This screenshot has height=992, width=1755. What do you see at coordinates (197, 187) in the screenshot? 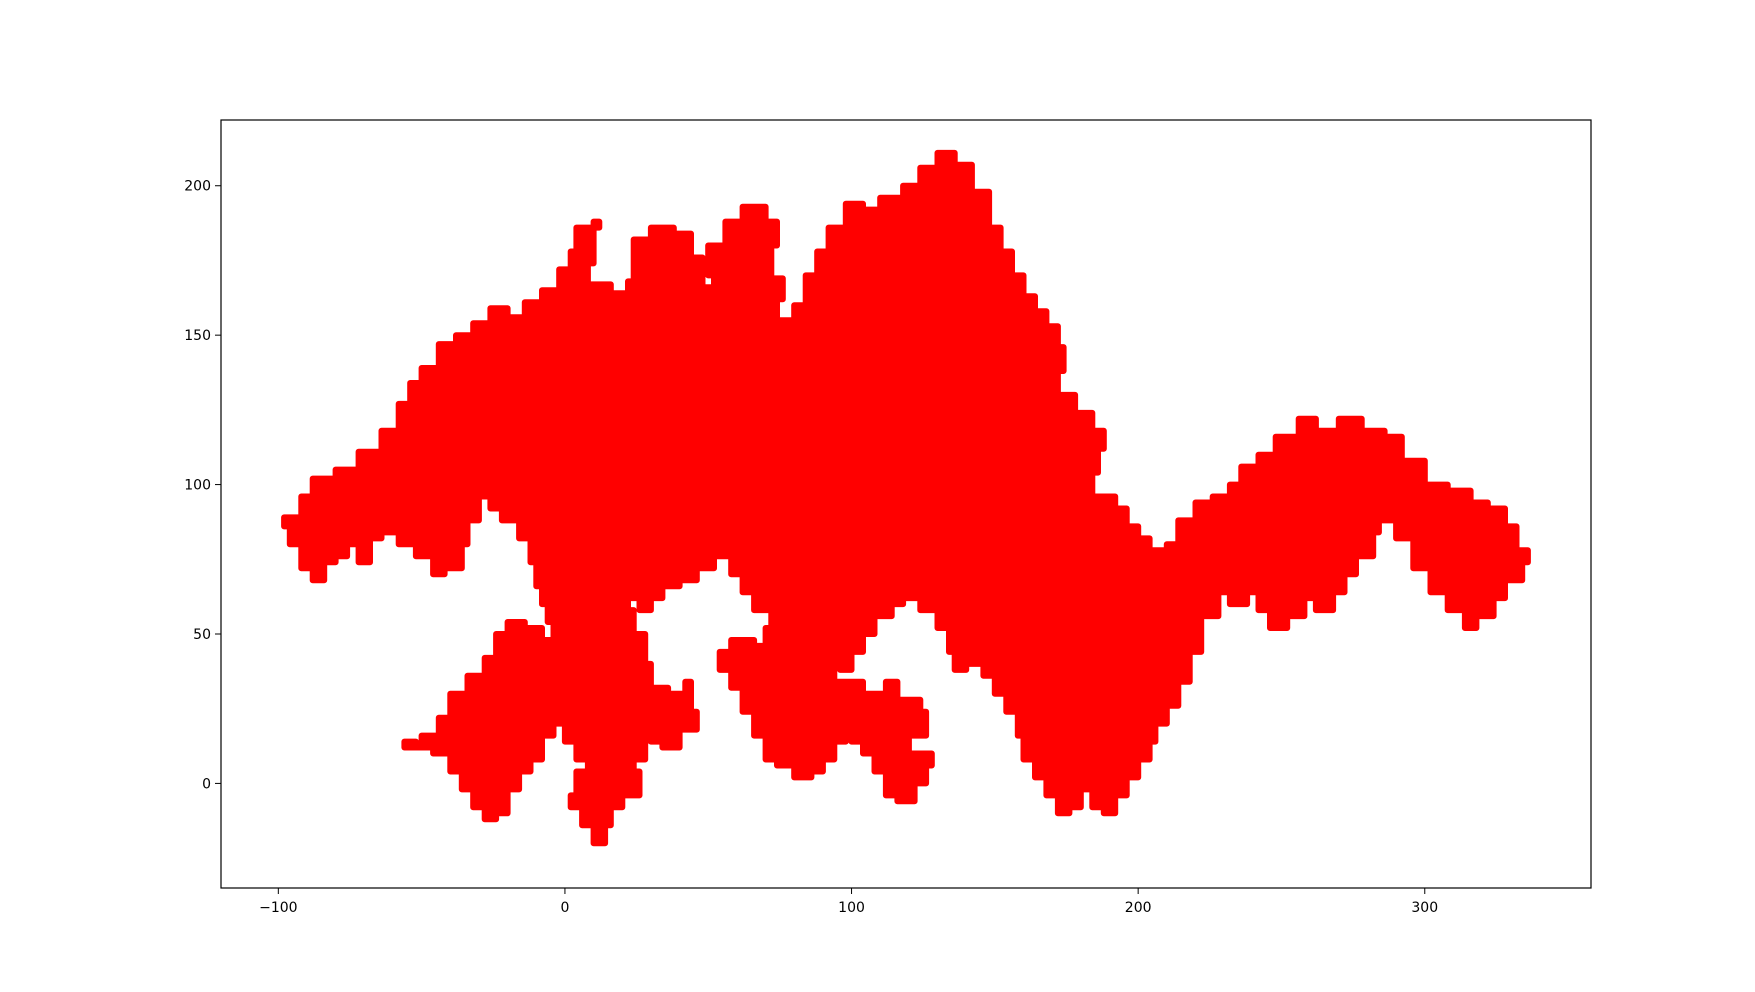
I see `y-tick-label: 200` at bounding box center [197, 187].